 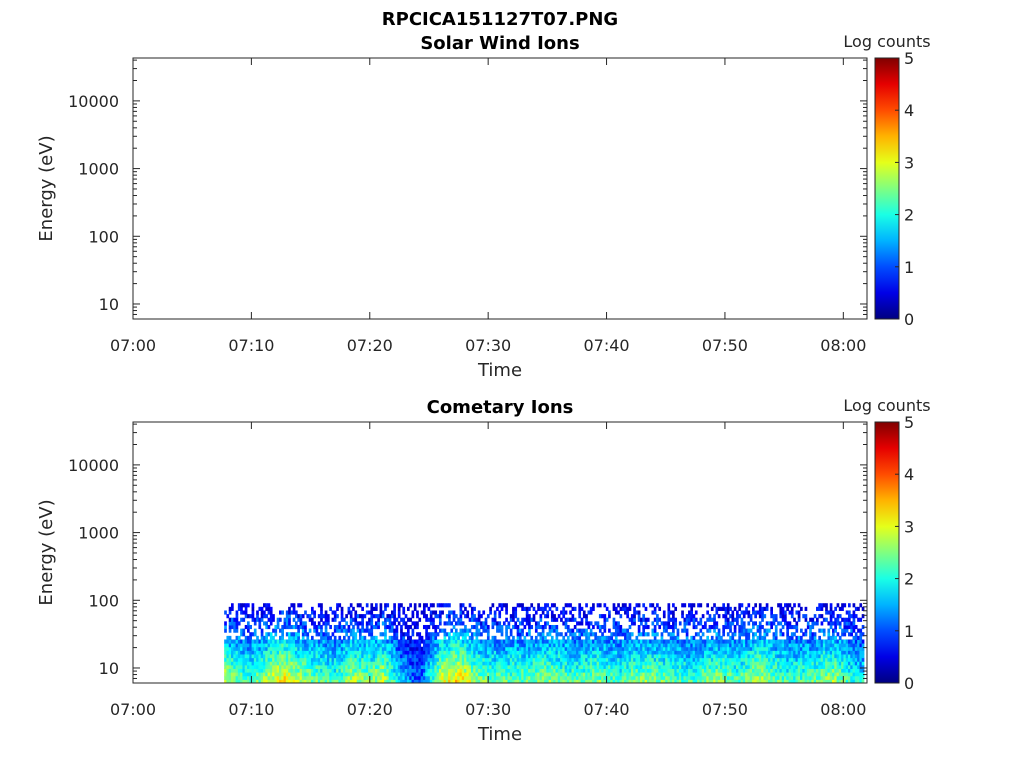 I want to click on colorbar-label: Log counts, so click(x=886, y=41).